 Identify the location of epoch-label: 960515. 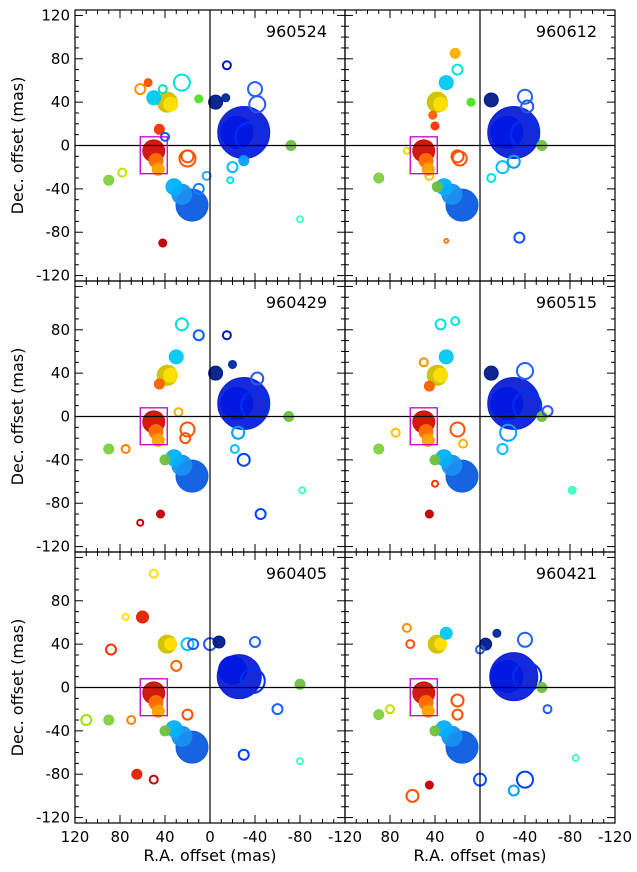
(566, 302).